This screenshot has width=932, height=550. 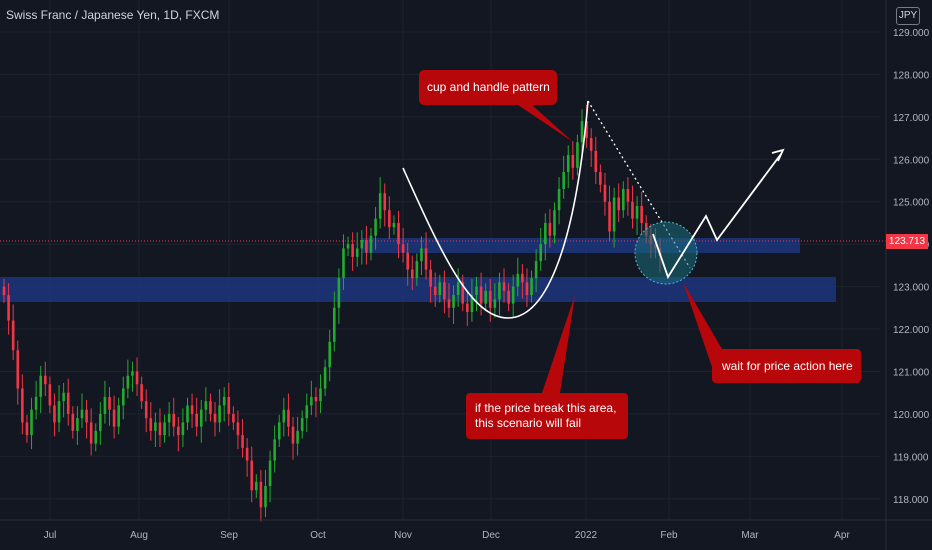 I want to click on current-price-tag: 123.713, so click(x=907, y=241).